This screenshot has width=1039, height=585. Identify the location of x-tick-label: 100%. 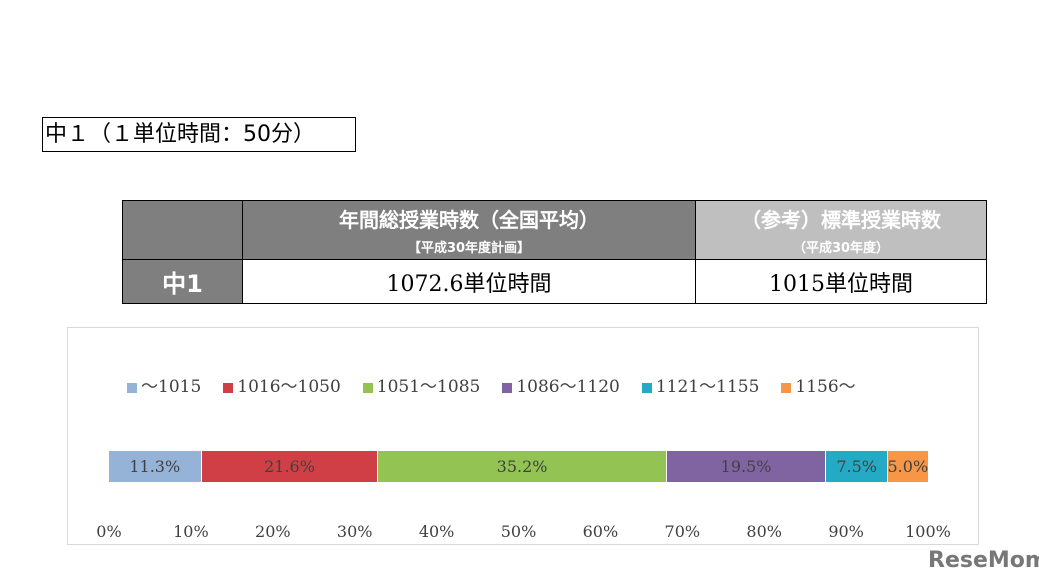
(928, 531).